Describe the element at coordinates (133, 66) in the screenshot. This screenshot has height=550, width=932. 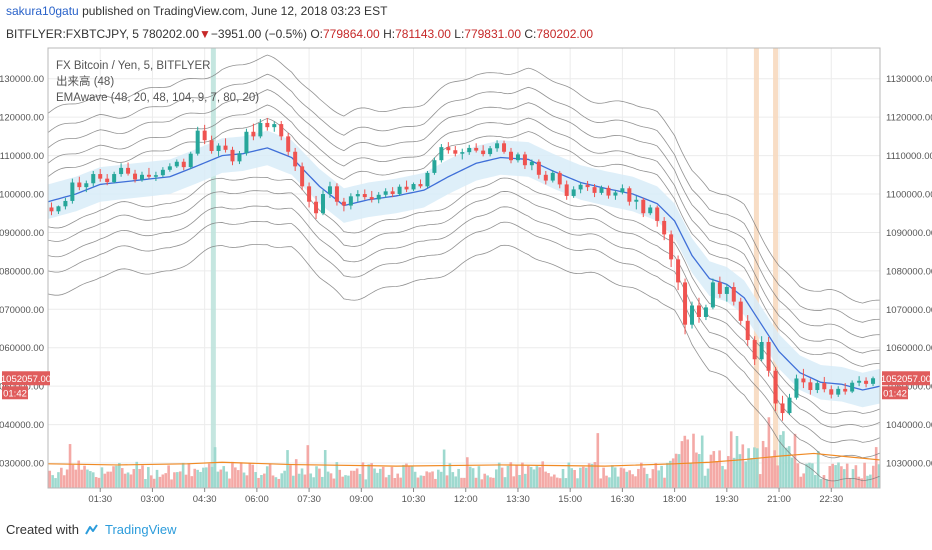
I see `legend-symbol: FX Bitcoin / Yen, 5, BITFLYER` at that location.